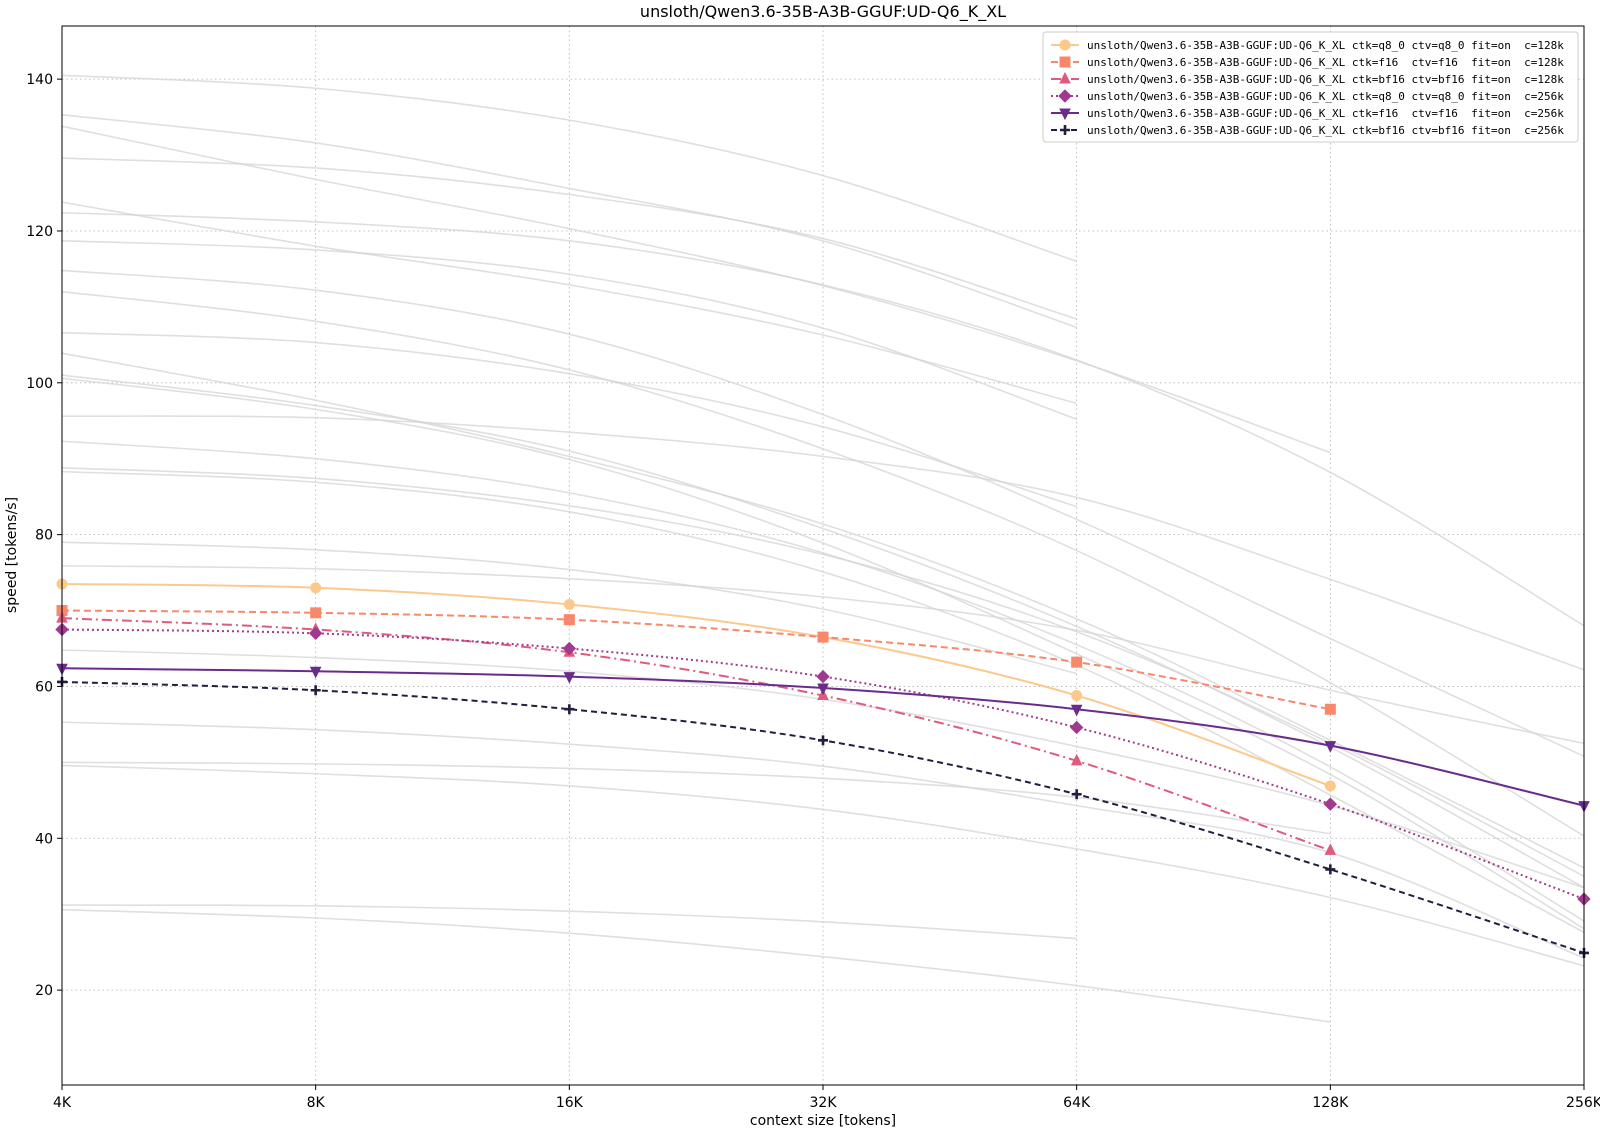  What do you see at coordinates (823, 1121) in the screenshot?
I see `x-axis-label: context size [tokens]` at bounding box center [823, 1121].